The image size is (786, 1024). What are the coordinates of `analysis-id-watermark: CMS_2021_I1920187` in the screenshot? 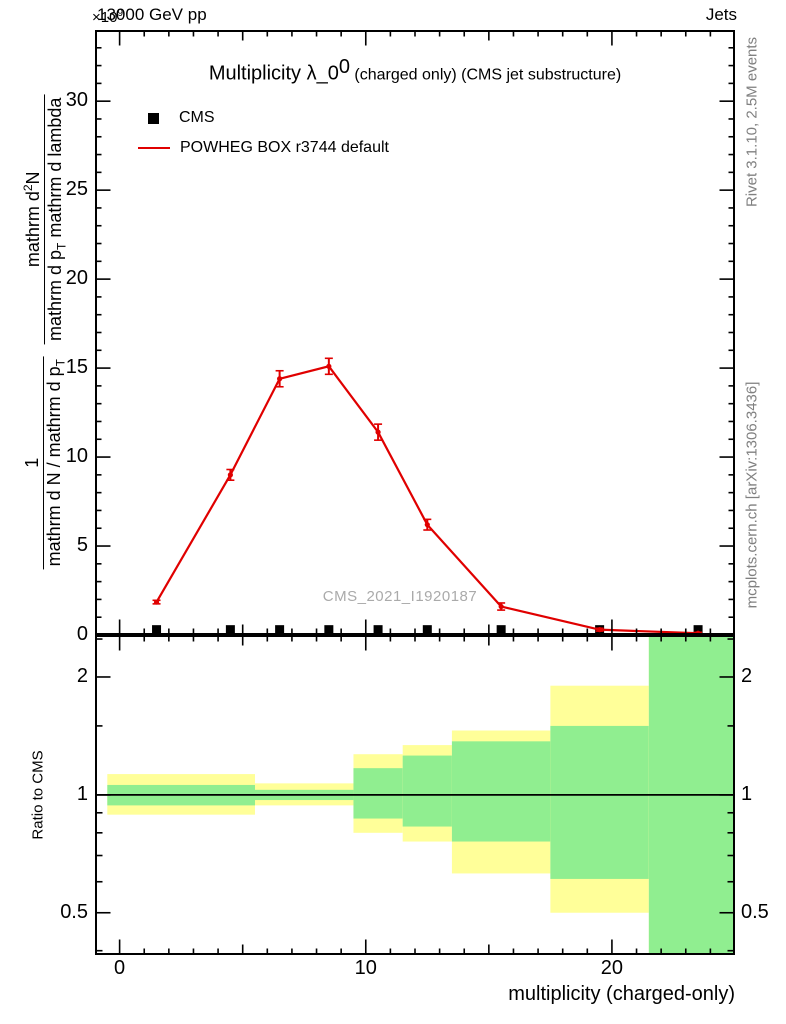 It's located at (400, 596).